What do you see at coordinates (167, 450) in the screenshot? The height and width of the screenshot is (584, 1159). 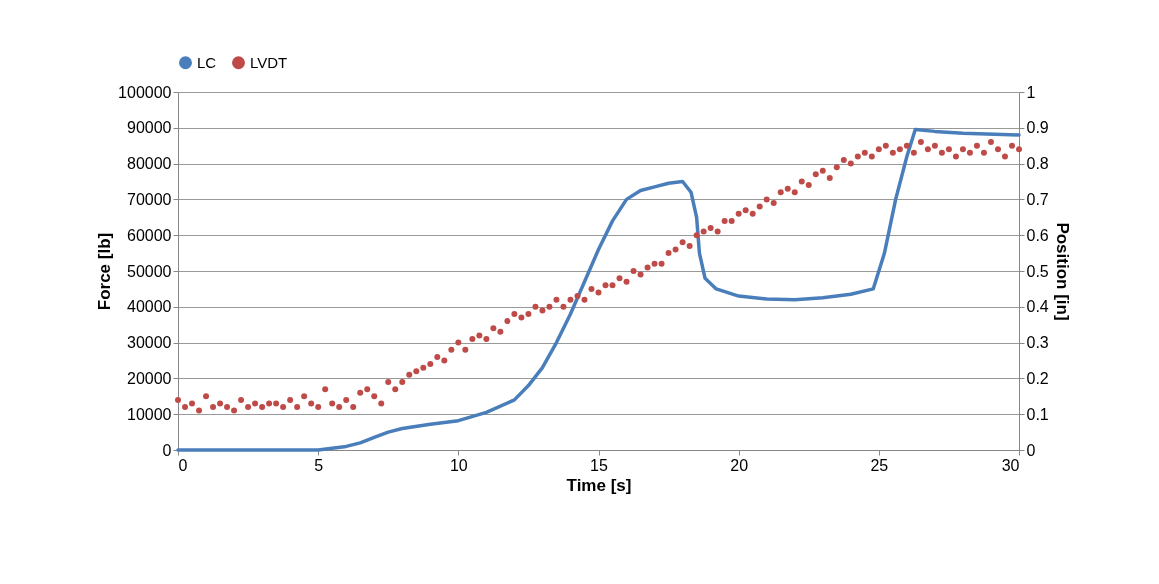 I see `y-tick-label: 0` at bounding box center [167, 450].